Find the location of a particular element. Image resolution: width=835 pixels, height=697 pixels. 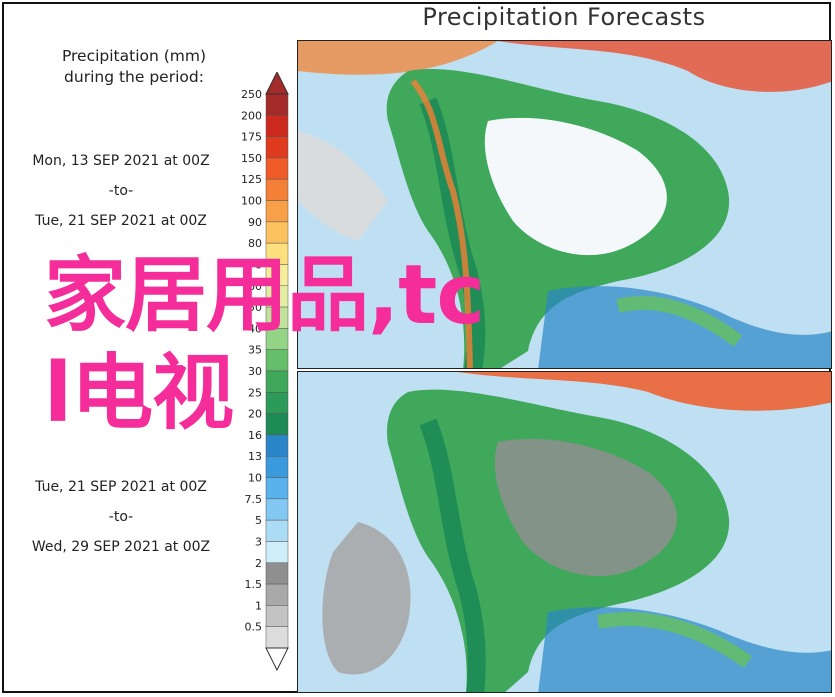

map-1-north-band is located at coordinates (564, 66).